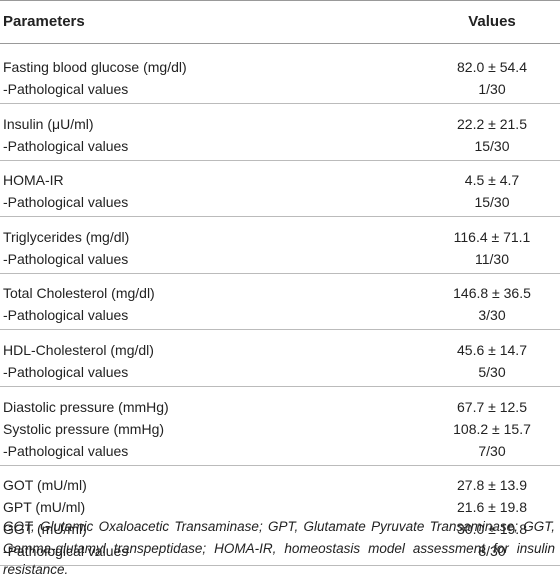 The height and width of the screenshot is (581, 560). What do you see at coordinates (280, 67) in the screenshot?
I see `table-row: Fasting blood glucose (mg/dl) 82.0 ± 54.4` at bounding box center [280, 67].